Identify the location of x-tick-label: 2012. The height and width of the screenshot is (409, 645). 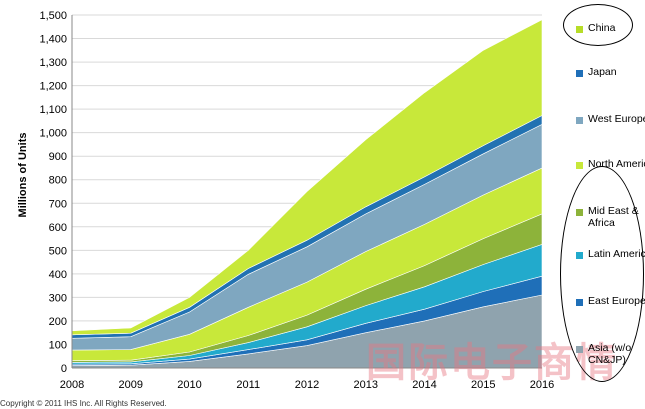
(307, 385).